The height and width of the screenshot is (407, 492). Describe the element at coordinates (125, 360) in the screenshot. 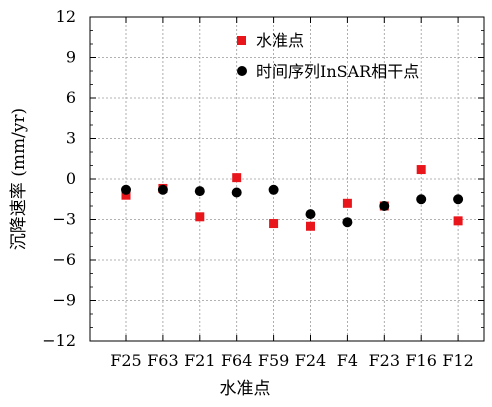

I see `x-tick-label: F25` at that location.